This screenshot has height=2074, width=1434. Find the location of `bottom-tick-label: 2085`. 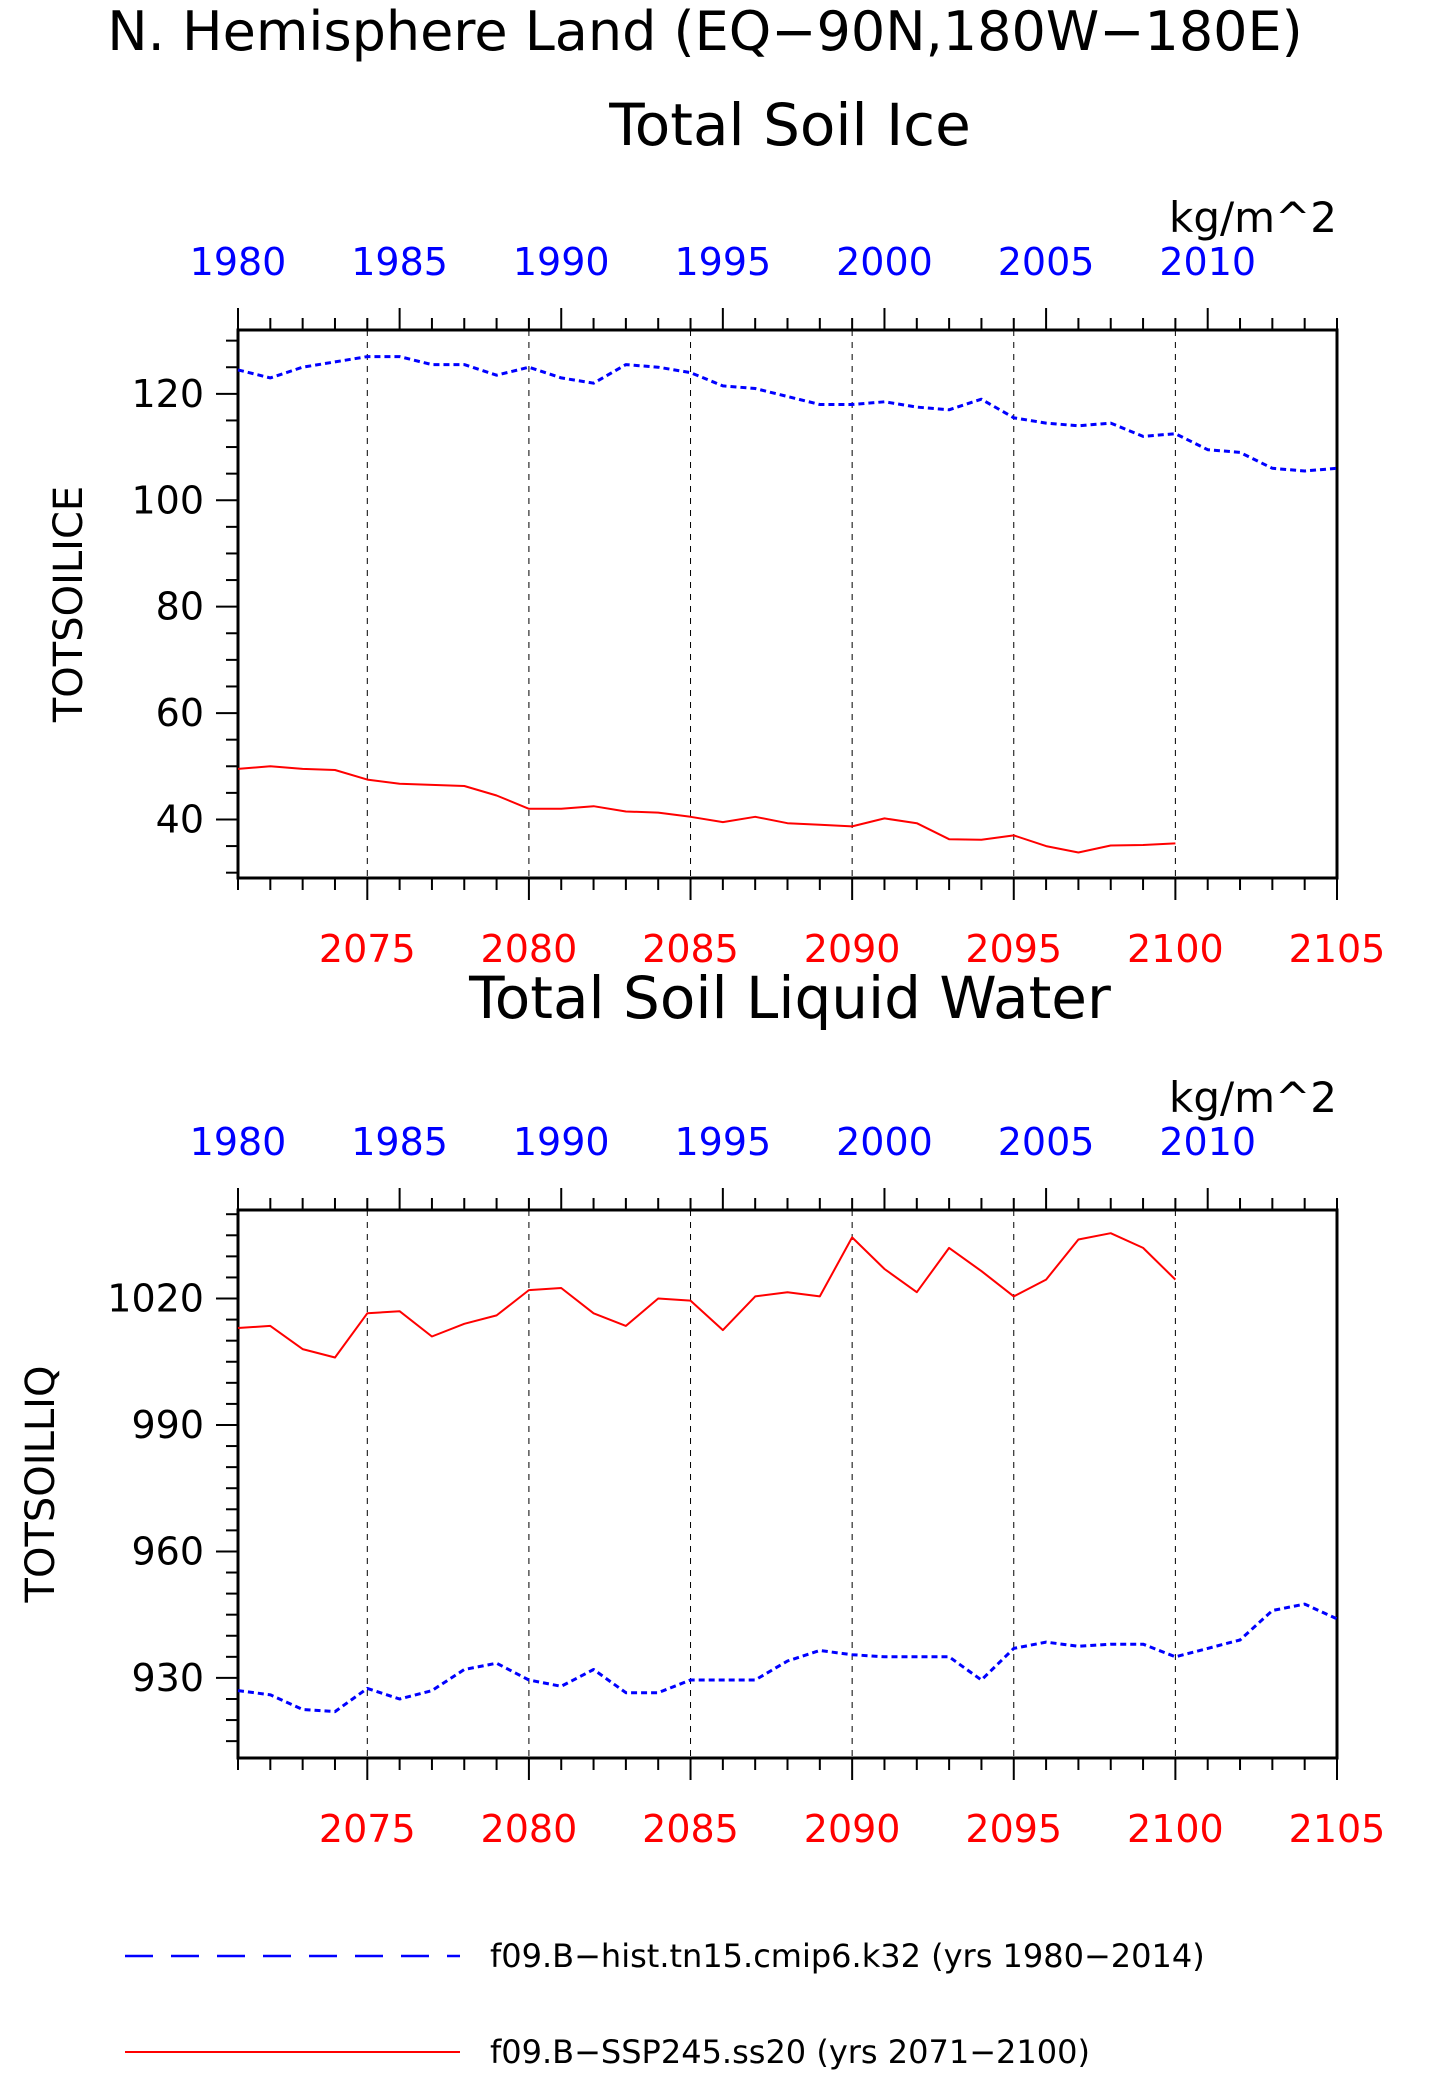

bottom-tick-label: 2085 is located at coordinates (690, 1829).